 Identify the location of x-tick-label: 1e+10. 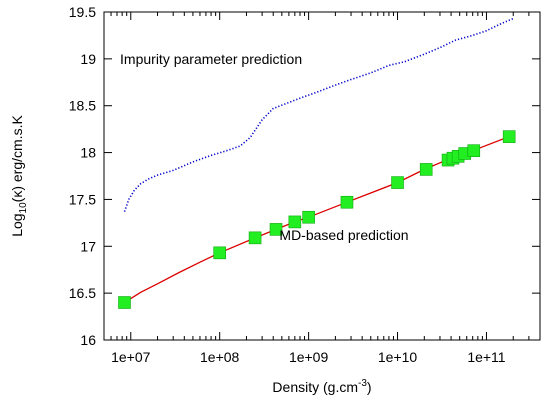
(398, 357).